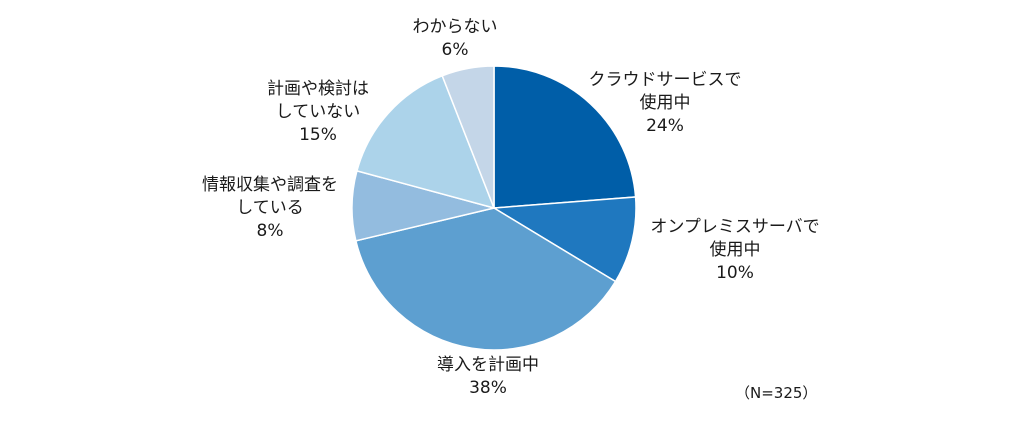  Describe the element at coordinates (318, 112) in the screenshot. I see `slice-category-label: していない` at that location.